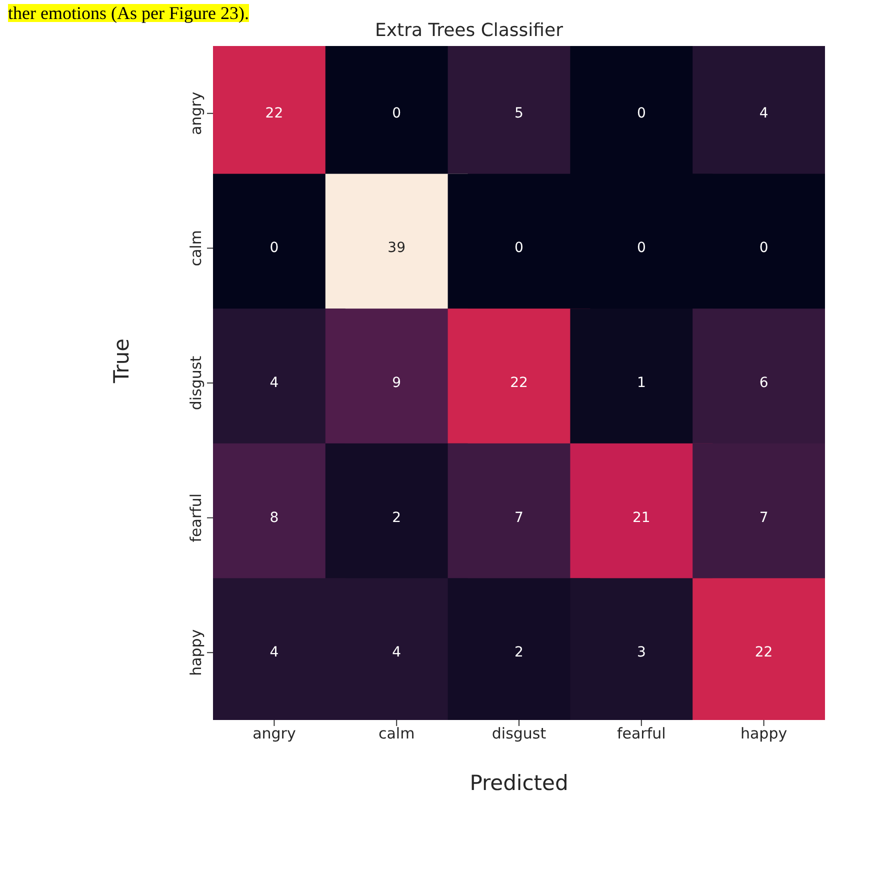 The width and height of the screenshot is (883, 878). Describe the element at coordinates (196, 652) in the screenshot. I see `y-tick-label: happy` at that location.